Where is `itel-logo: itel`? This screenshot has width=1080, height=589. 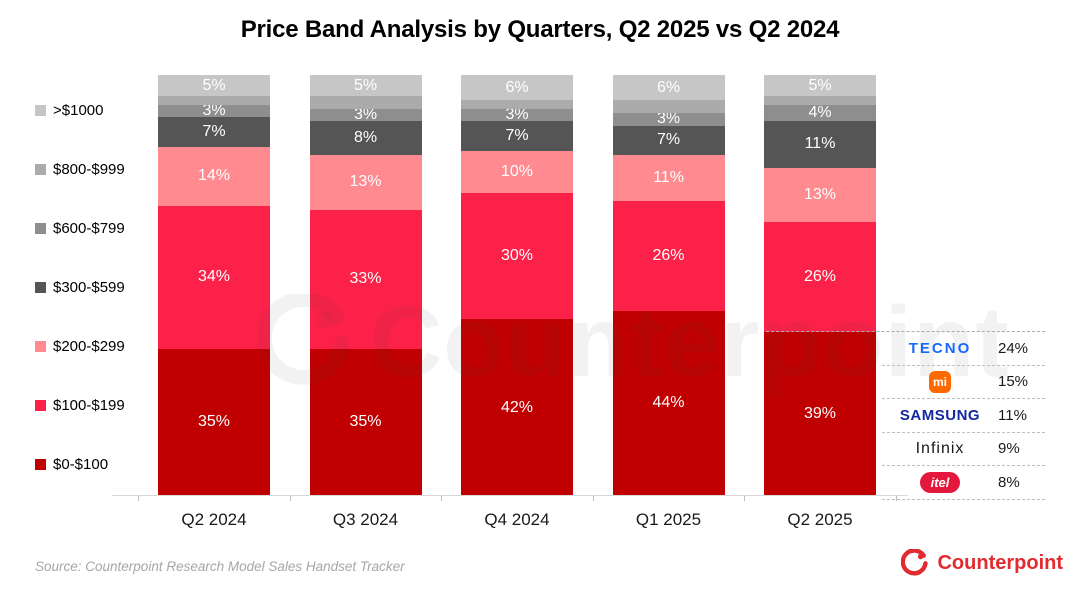
itel-logo: itel is located at coordinates (940, 482).